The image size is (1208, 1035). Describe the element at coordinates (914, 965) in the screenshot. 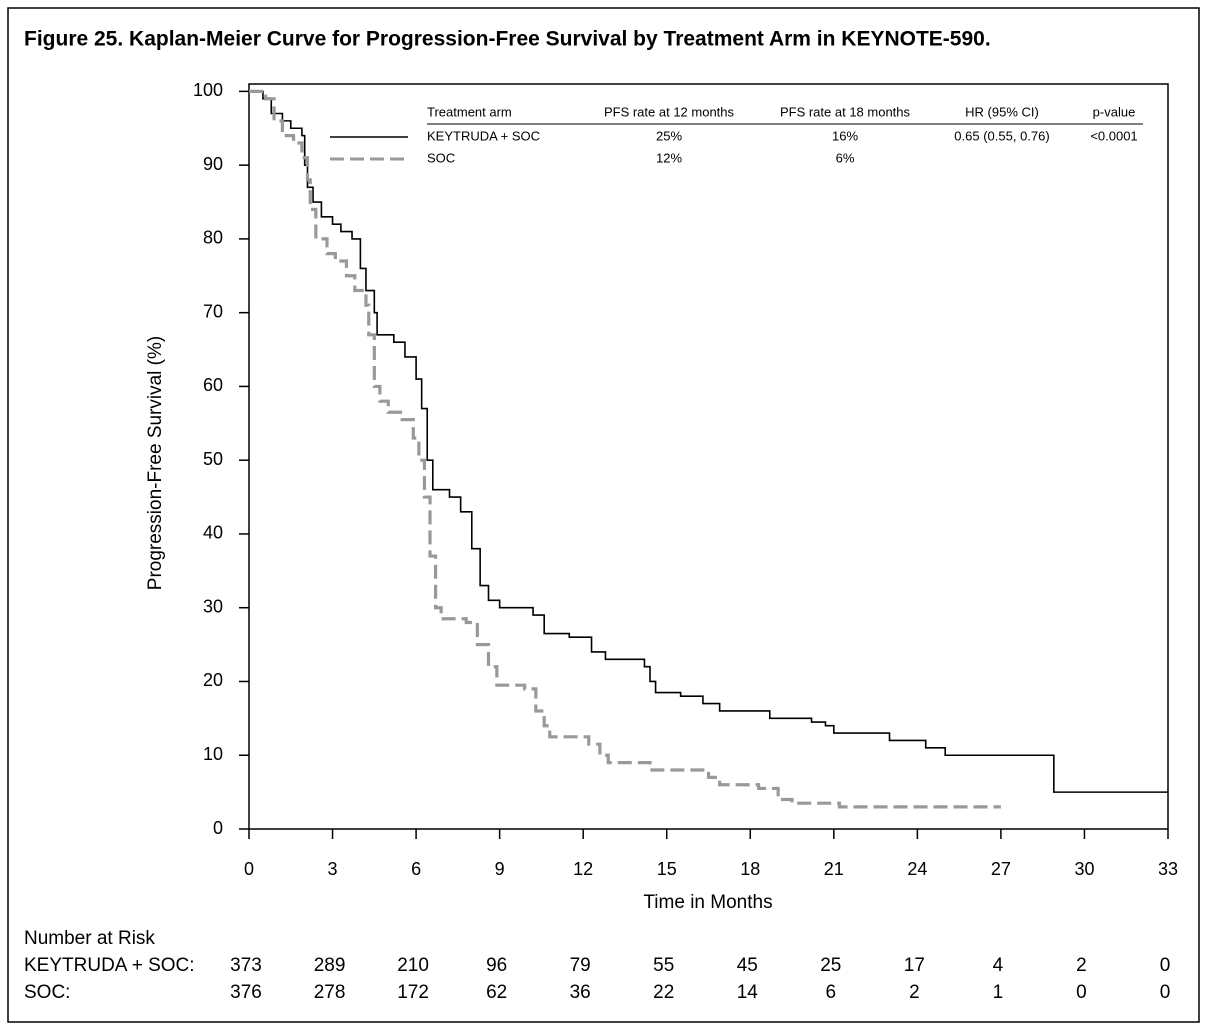

I see `risk-count: 17` at that location.